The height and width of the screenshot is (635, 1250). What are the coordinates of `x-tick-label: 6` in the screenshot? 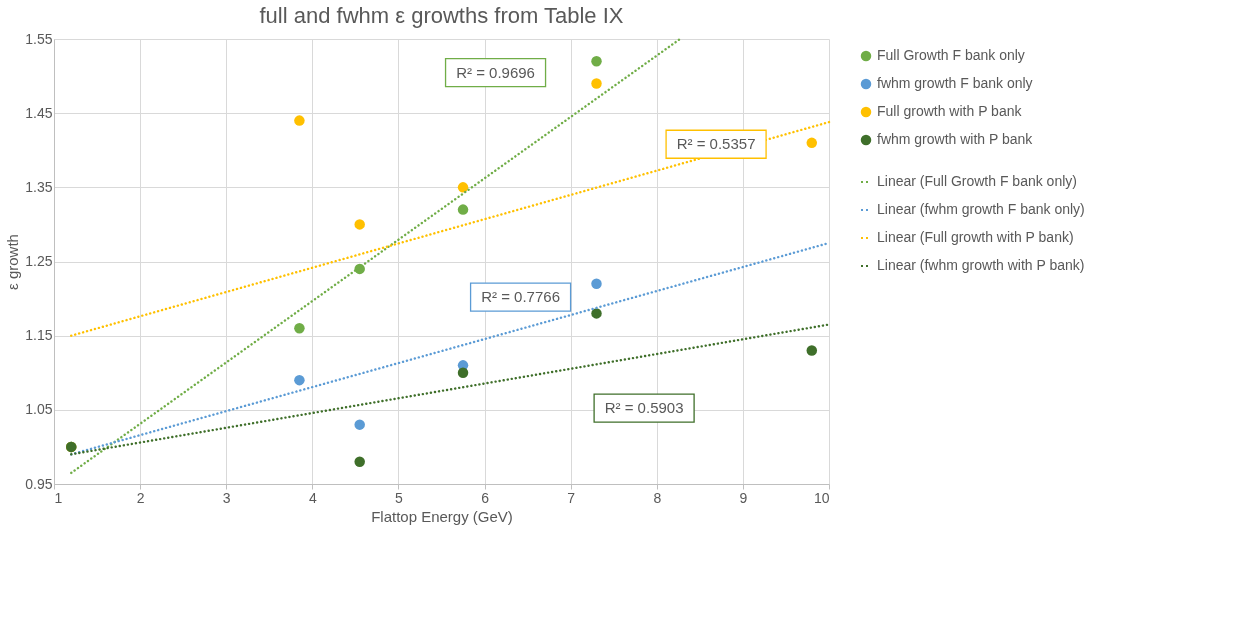 It's located at (485, 497).